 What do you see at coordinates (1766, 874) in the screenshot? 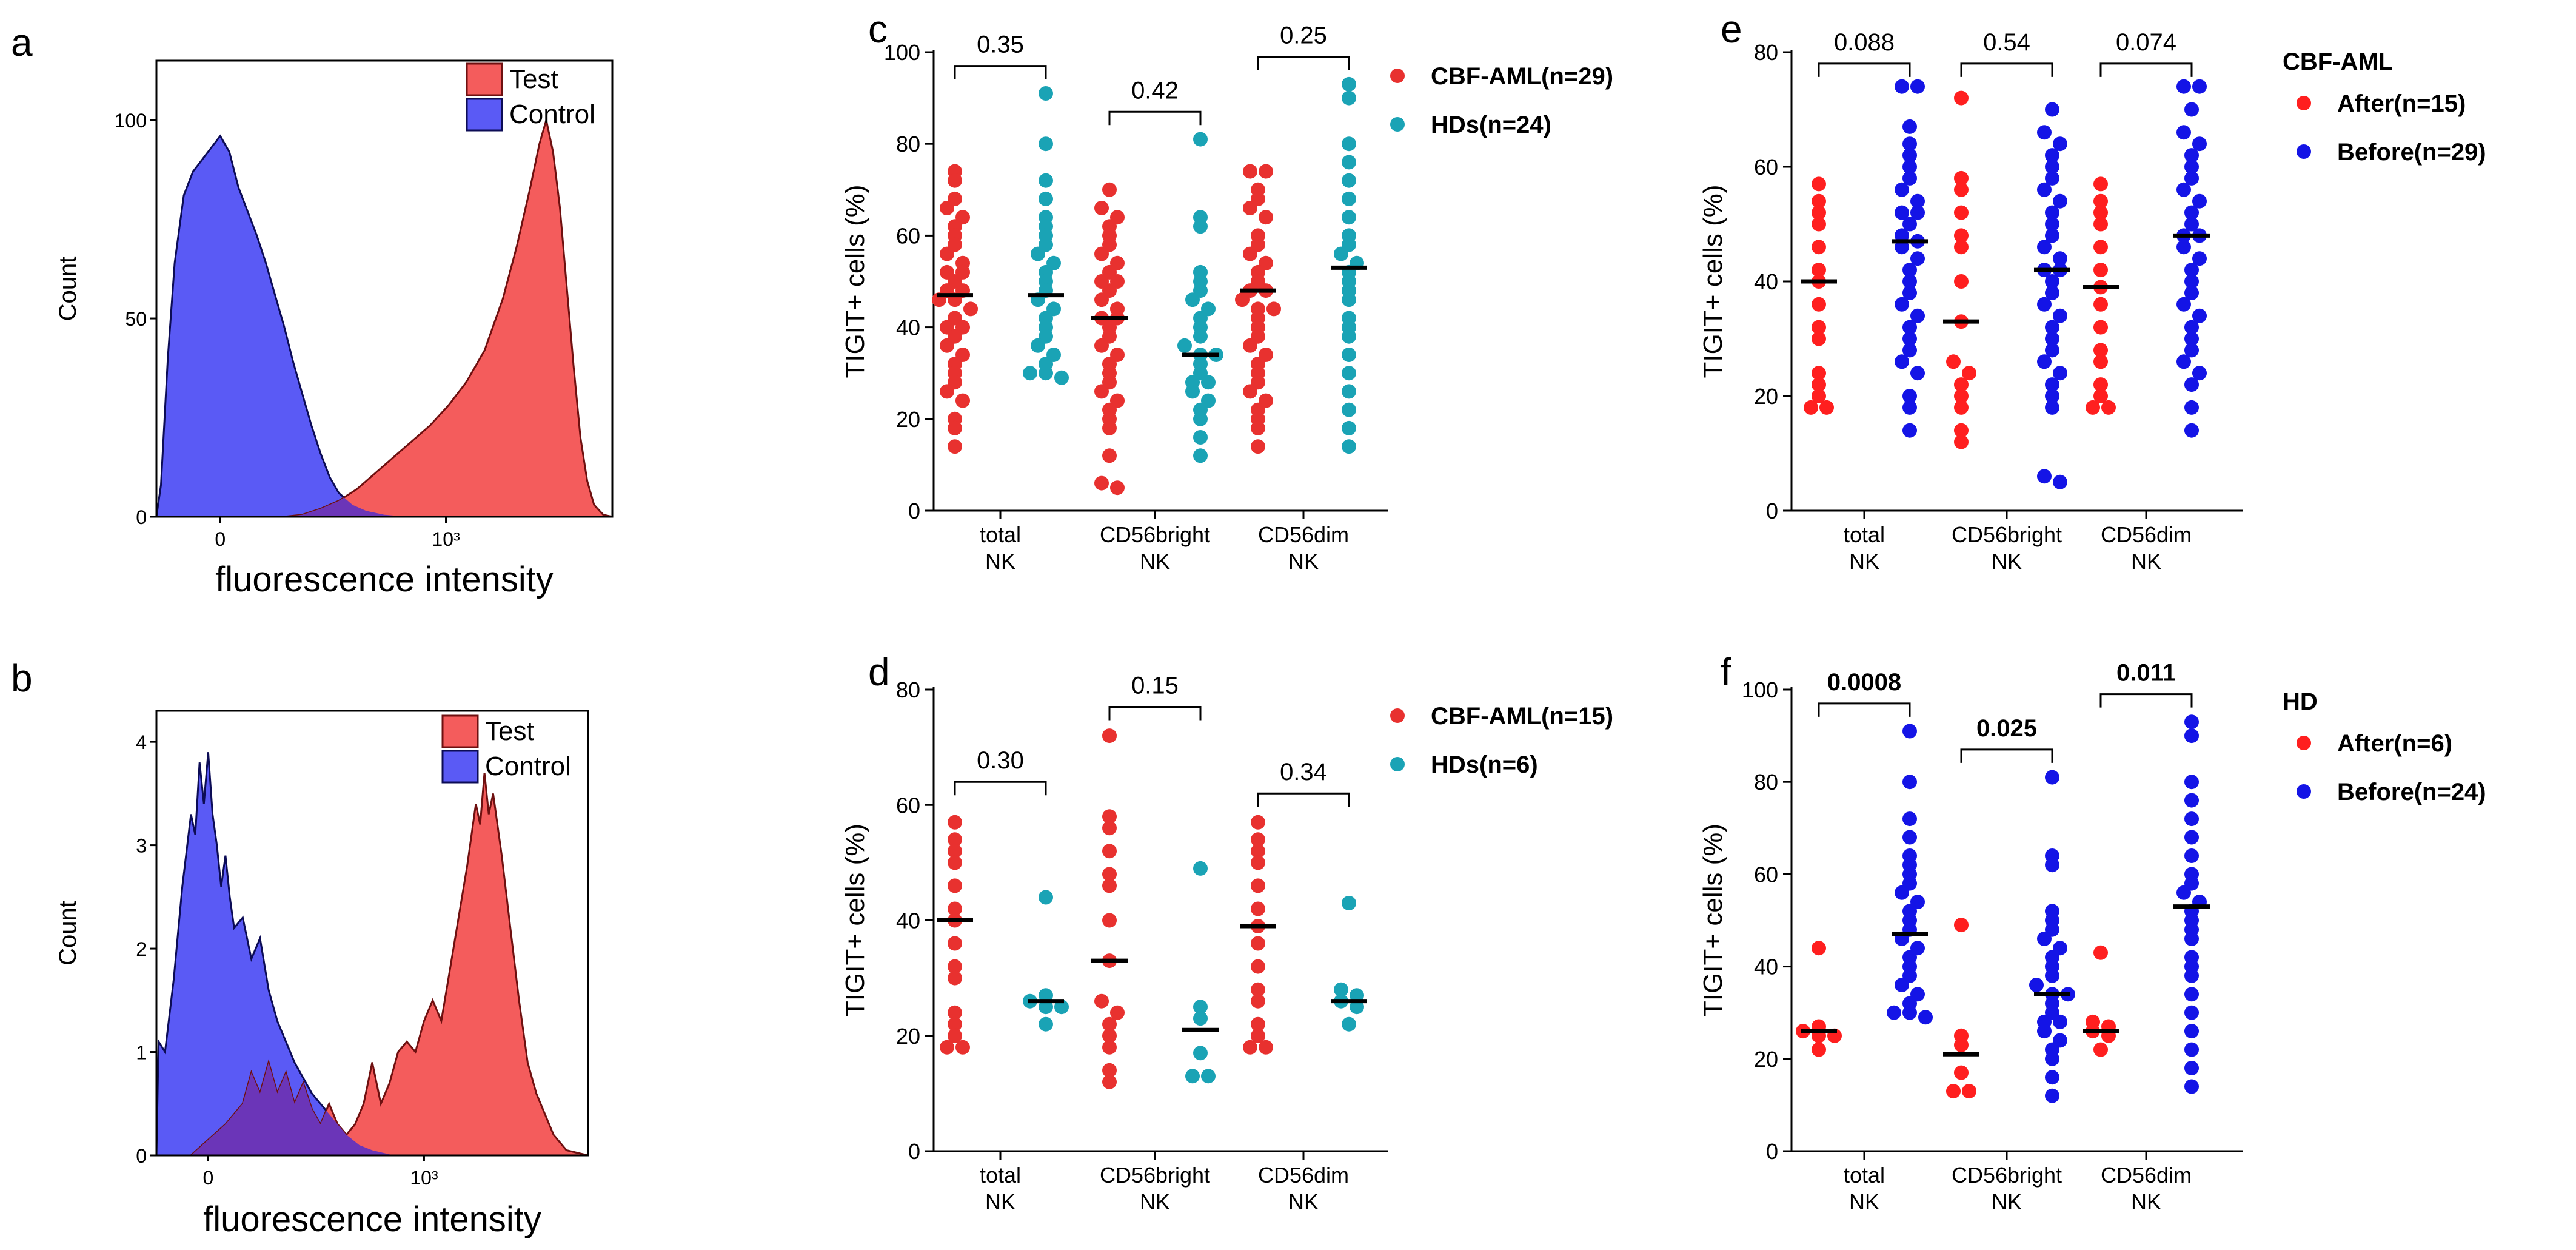
I see `y-tick-label: 60` at bounding box center [1766, 874].